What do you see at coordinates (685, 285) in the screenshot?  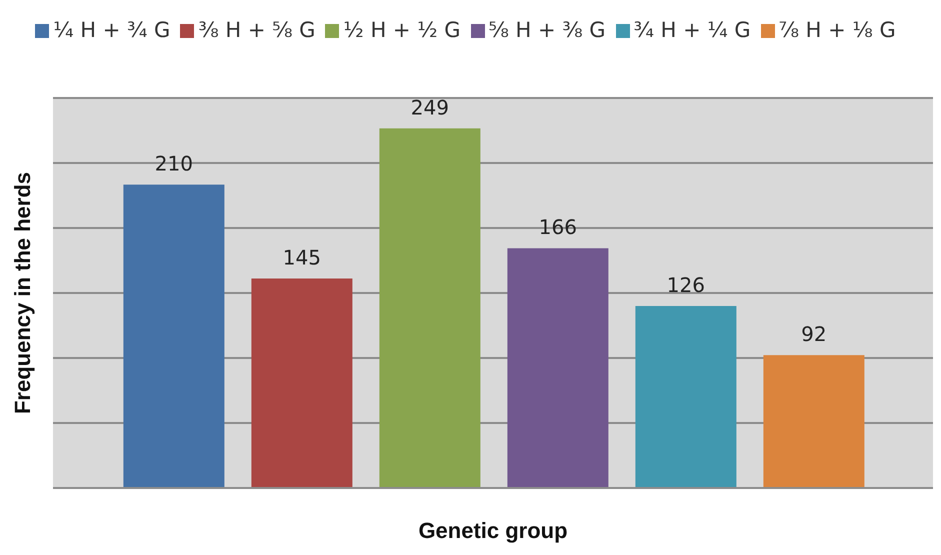 I see `data-label: 126` at bounding box center [685, 285].